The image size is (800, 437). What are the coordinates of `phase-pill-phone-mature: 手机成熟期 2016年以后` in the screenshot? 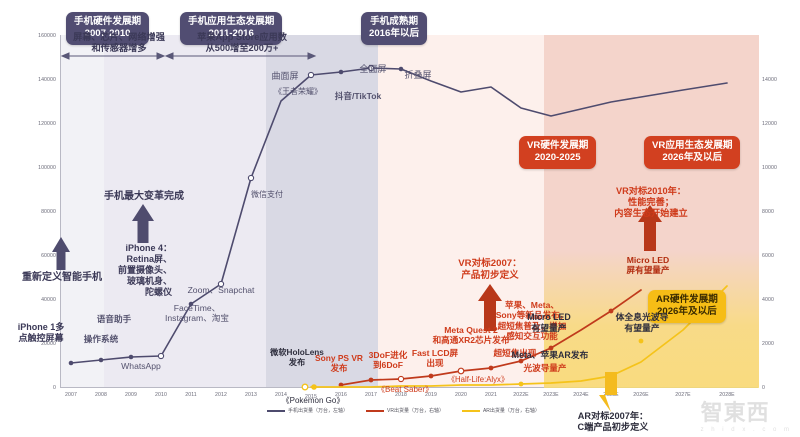 It's located at (394, 28).